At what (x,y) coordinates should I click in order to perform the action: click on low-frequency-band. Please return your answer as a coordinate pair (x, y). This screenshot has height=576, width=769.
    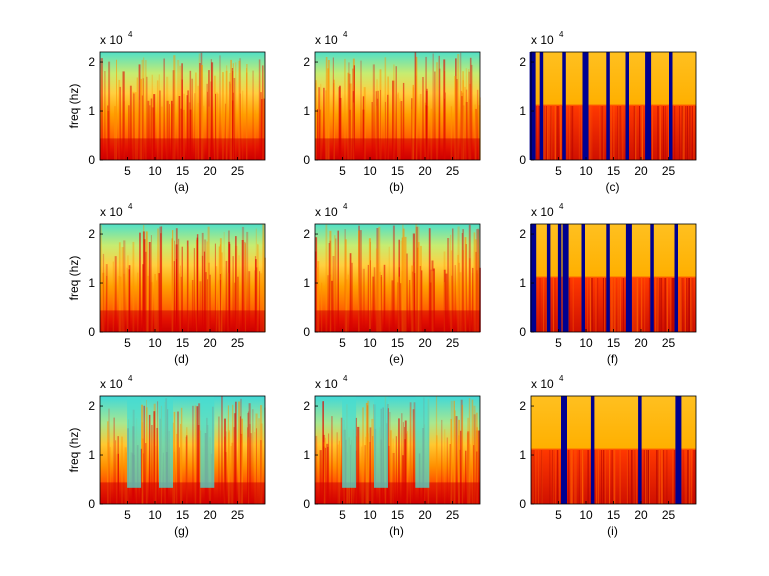
    Looking at the image, I should click on (397, 149).